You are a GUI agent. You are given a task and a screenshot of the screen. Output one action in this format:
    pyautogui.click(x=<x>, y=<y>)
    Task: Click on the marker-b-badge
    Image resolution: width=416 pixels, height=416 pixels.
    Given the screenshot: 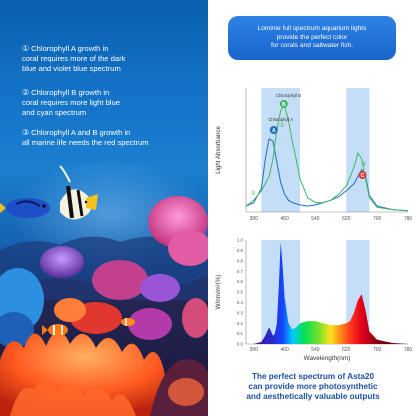 What is the action you would take?
    pyautogui.click(x=283, y=104)
    